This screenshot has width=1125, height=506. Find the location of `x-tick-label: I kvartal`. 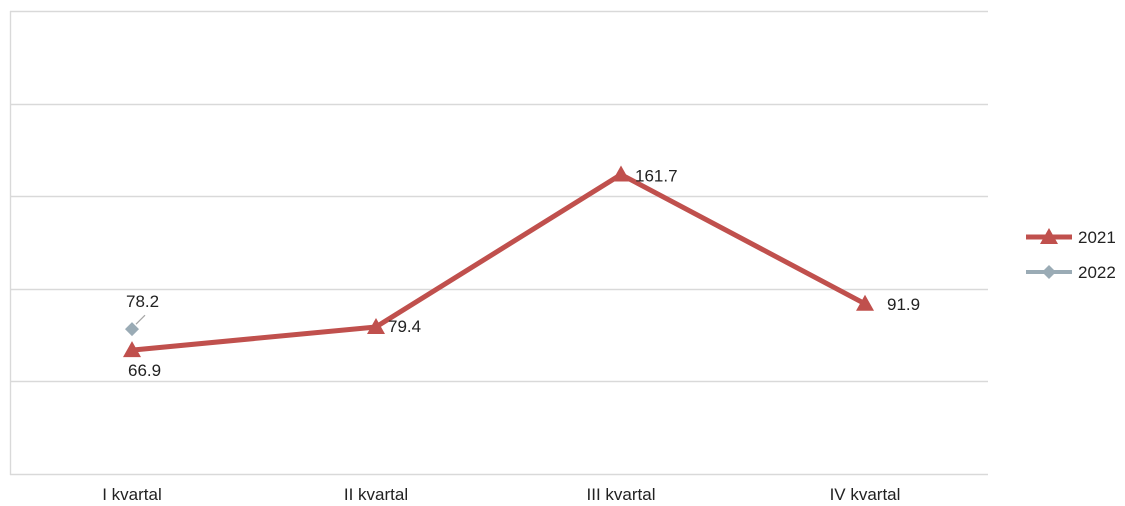

x-tick-label: I kvartal is located at coordinates (132, 494).